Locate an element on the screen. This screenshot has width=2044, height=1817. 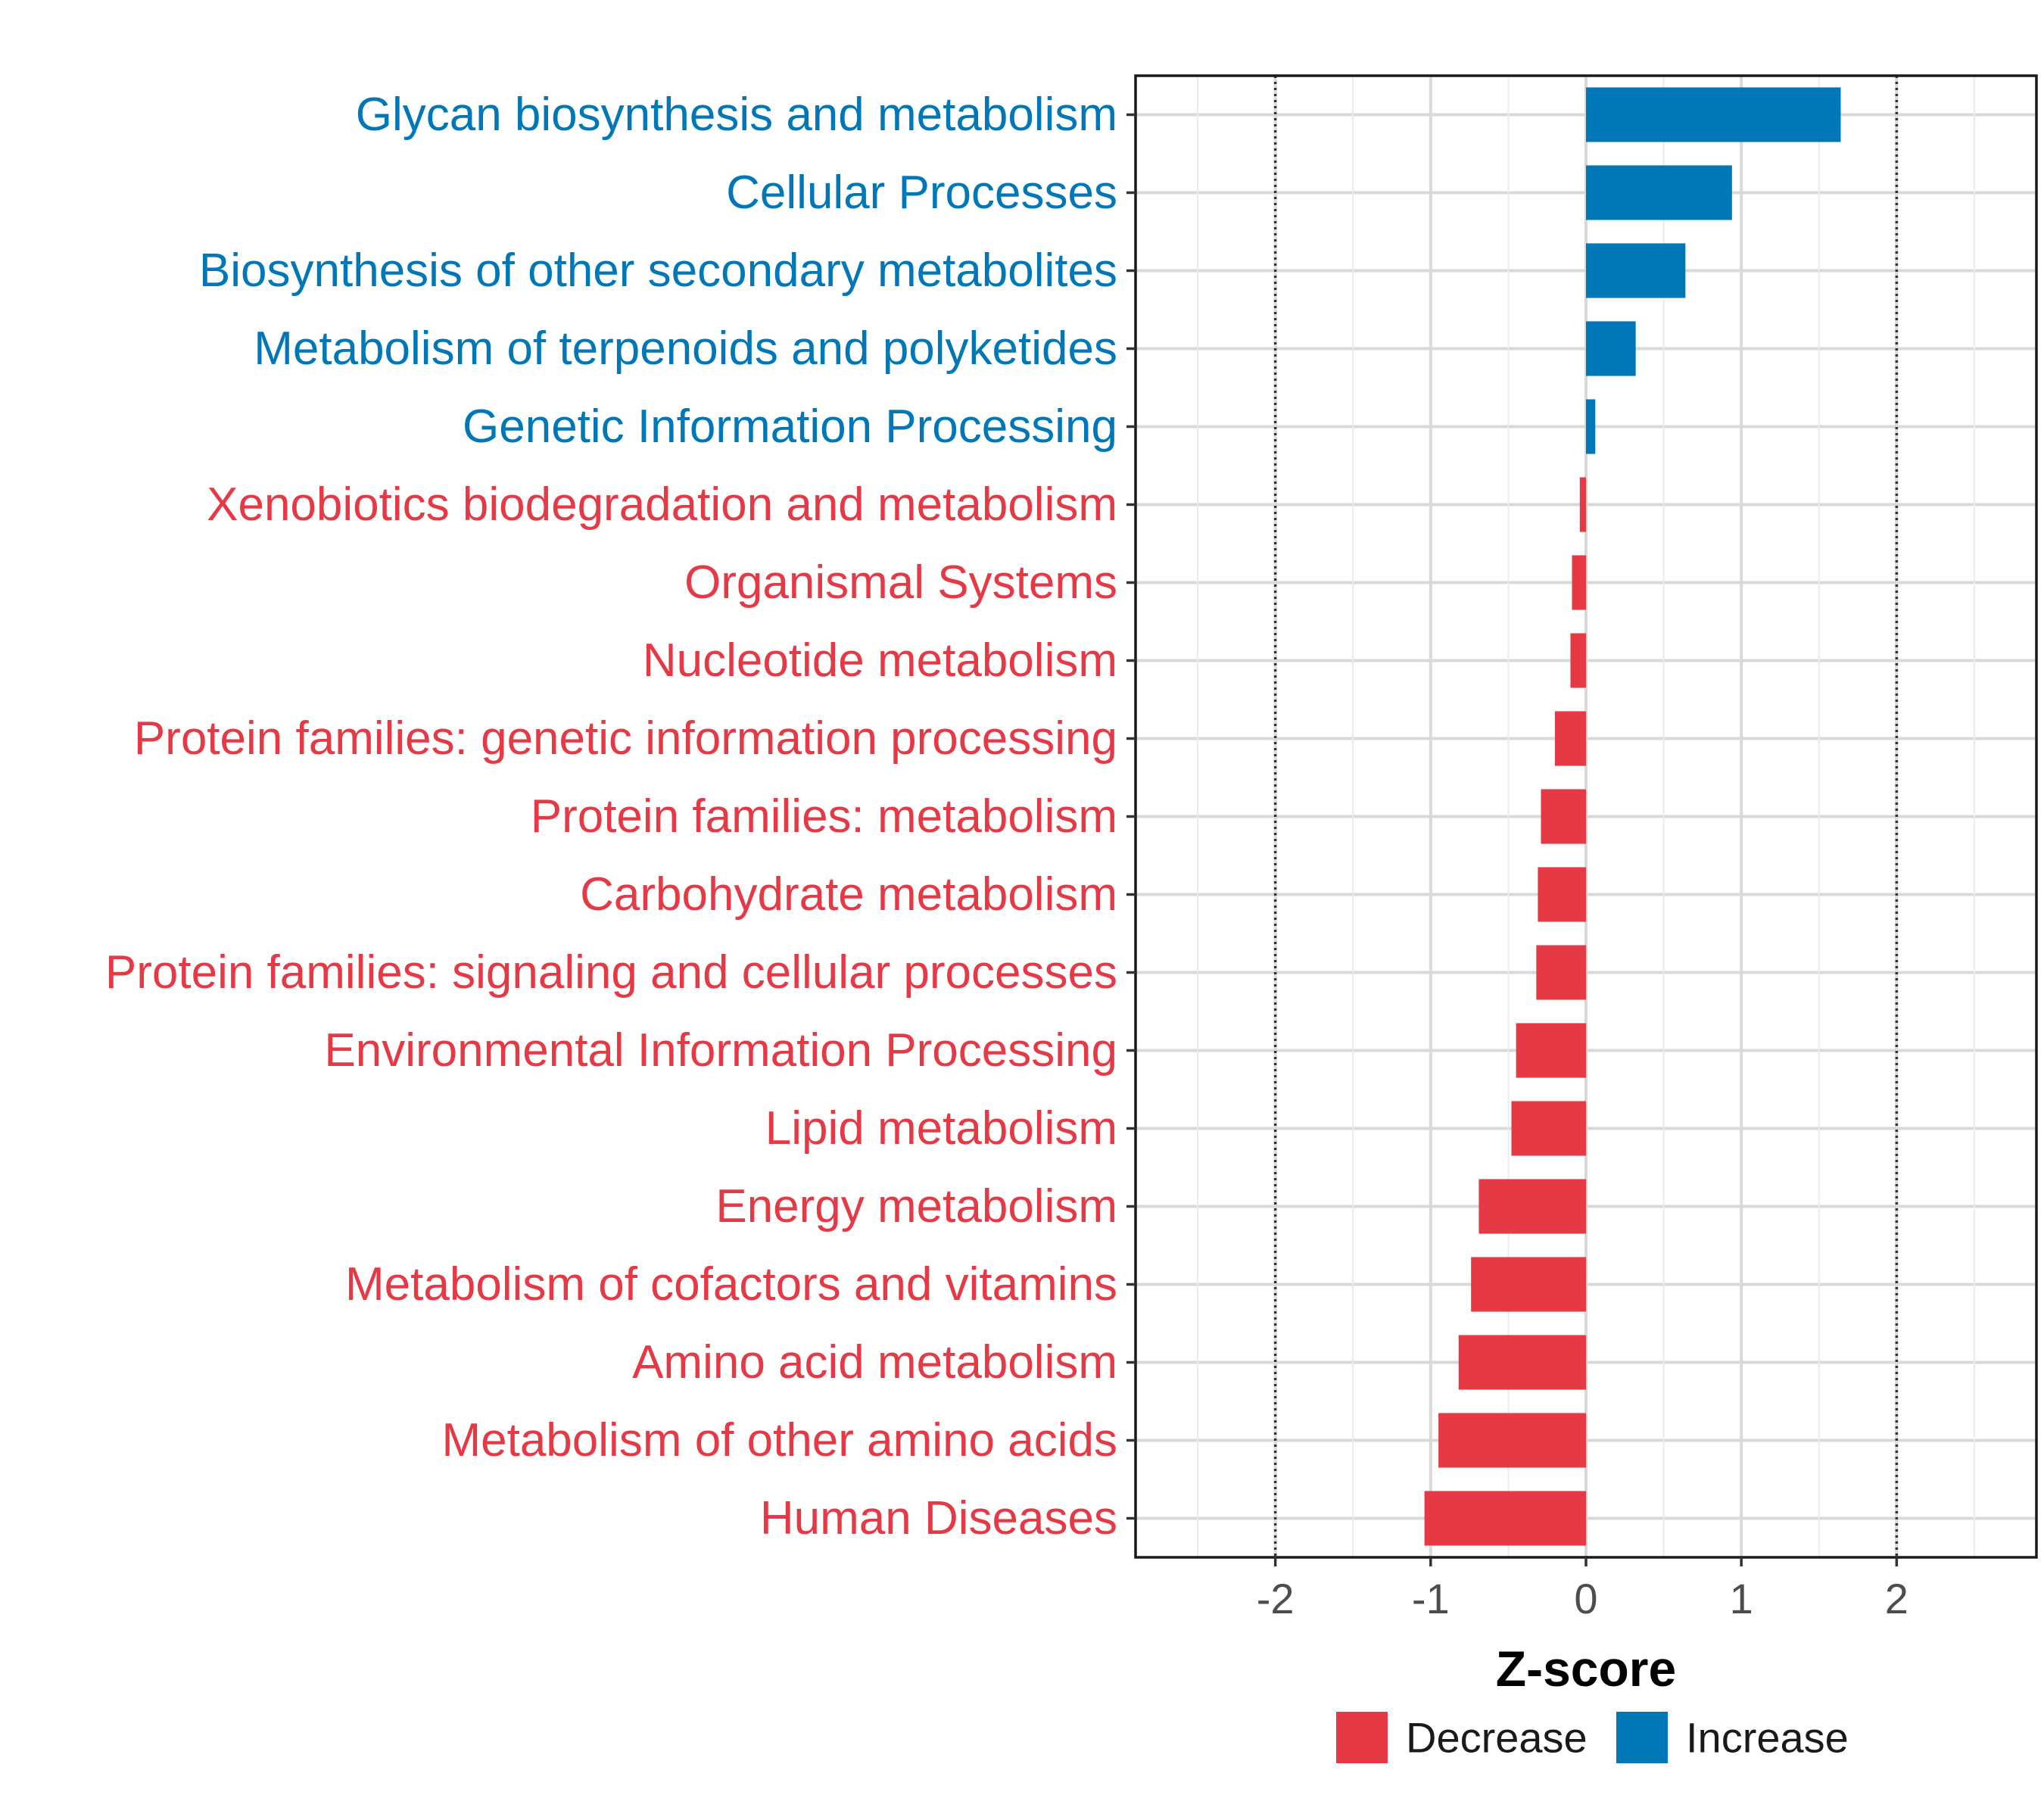
category-label: Environmental Information Processing is located at coordinates (720, 1050).